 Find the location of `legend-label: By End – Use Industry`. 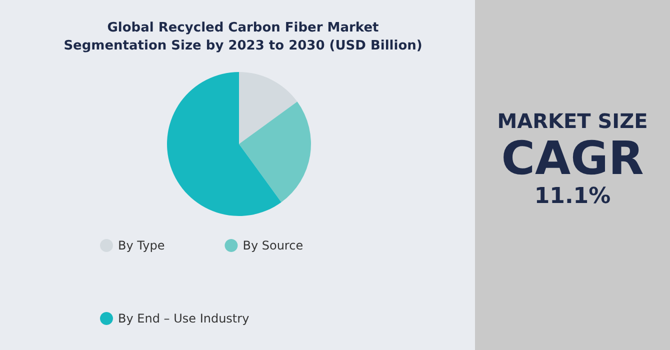

legend-label: By End – Use Industry is located at coordinates (184, 319).